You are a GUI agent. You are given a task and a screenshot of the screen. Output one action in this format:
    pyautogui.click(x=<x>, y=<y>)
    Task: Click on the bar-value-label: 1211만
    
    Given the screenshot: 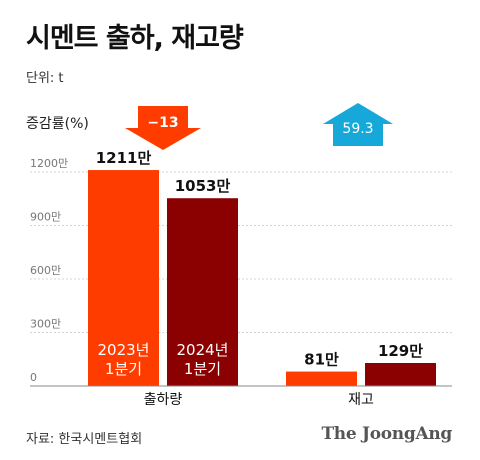 What is the action you would take?
    pyautogui.click(x=124, y=158)
    